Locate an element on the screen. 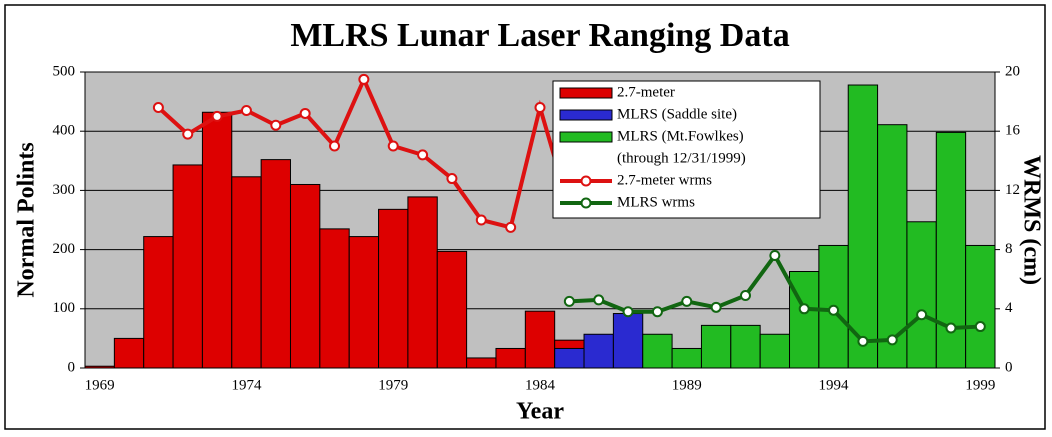 This screenshot has height=437, width=1052. x-tick-label: 1989 is located at coordinates (687, 385).